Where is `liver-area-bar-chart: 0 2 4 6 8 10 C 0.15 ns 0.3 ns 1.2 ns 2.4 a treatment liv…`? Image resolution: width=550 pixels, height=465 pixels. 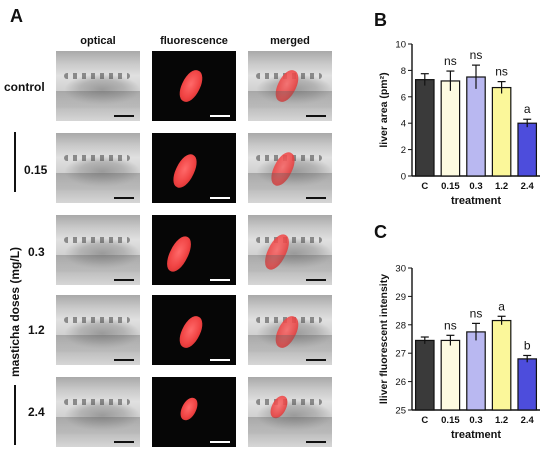 liver-area-bar-chart: 0 2 4 6 8 10 C 0.15 ns 0.3 ns 1.2 ns 2.4 a treatment liv… is located at coordinates (459, 123).